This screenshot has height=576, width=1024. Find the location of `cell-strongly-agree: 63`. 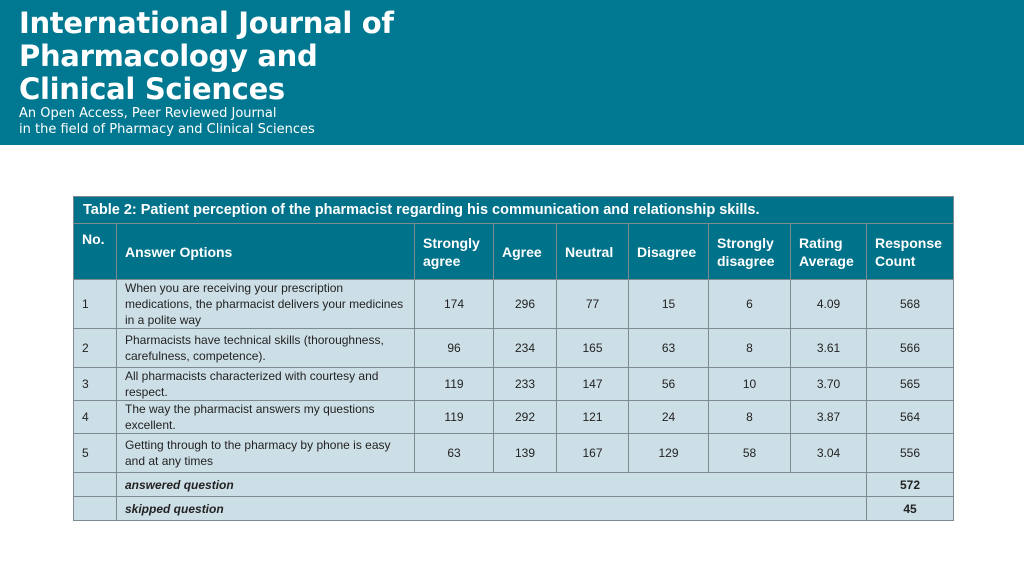

cell-strongly-agree: 63 is located at coordinates (454, 453).